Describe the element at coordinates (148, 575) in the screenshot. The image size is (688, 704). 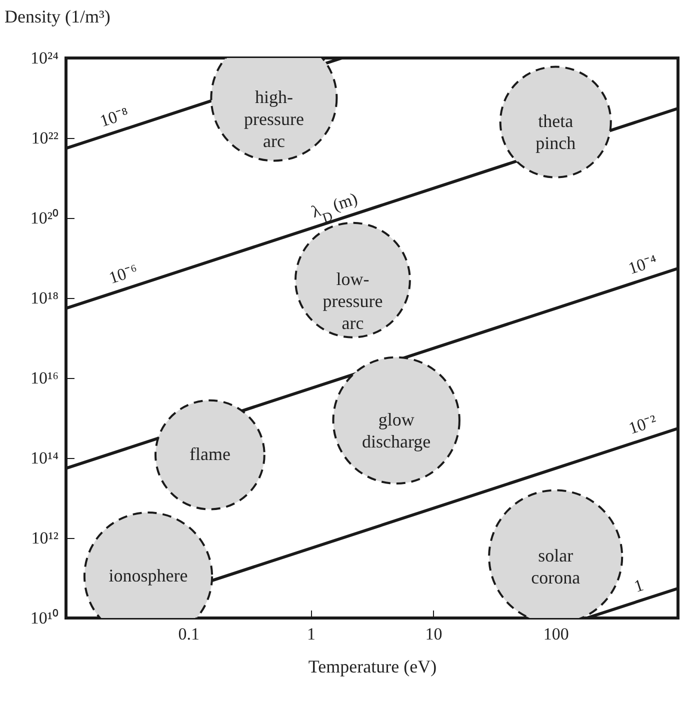
I see `series-label: ionosphere` at that location.